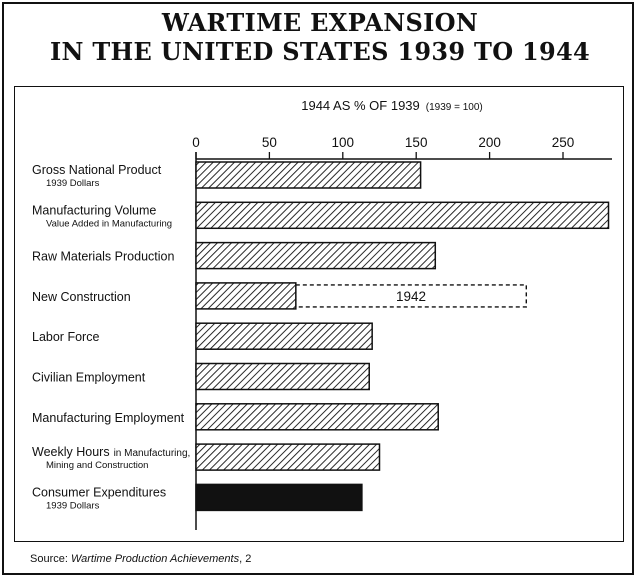 This screenshot has height=581, width=640. Describe the element at coordinates (360, 105) in the screenshot. I see `axis-title-main: 1944 AS % OF 1939` at that location.